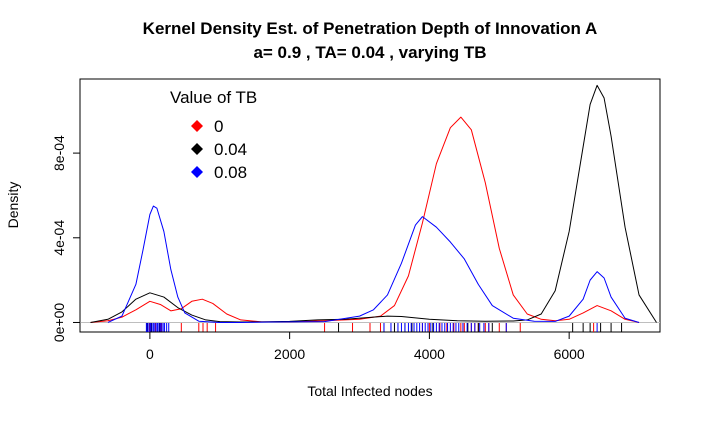 The image size is (704, 421). I want to click on legend-label-0: 0, so click(218, 126).